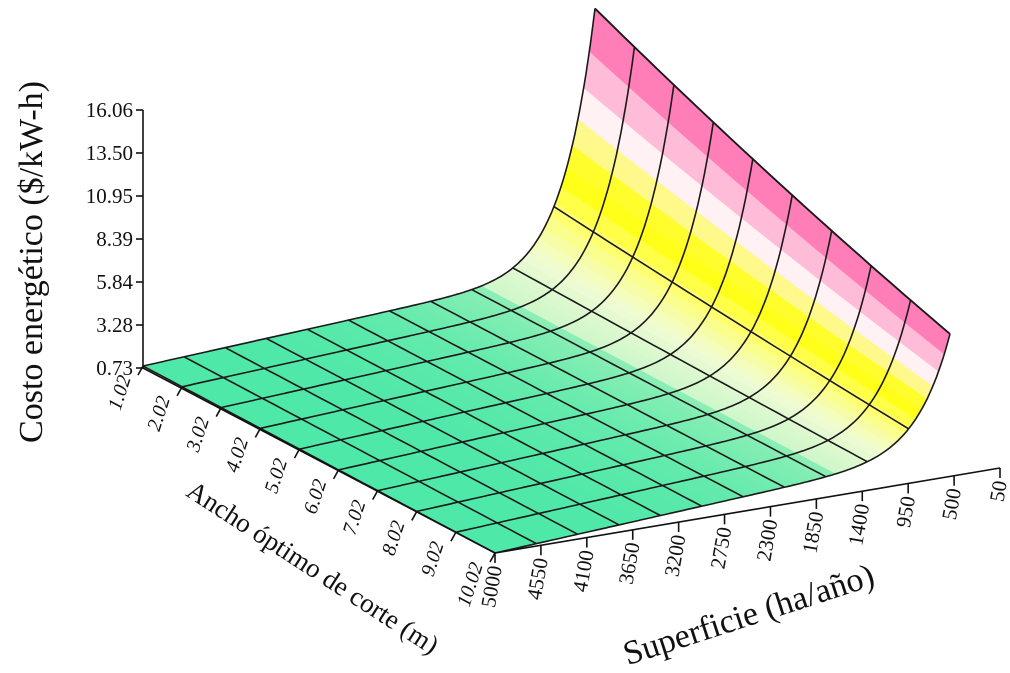  Describe the element at coordinates (114, 368) in the screenshot. I see `z-tick-label: 0.73` at that location.